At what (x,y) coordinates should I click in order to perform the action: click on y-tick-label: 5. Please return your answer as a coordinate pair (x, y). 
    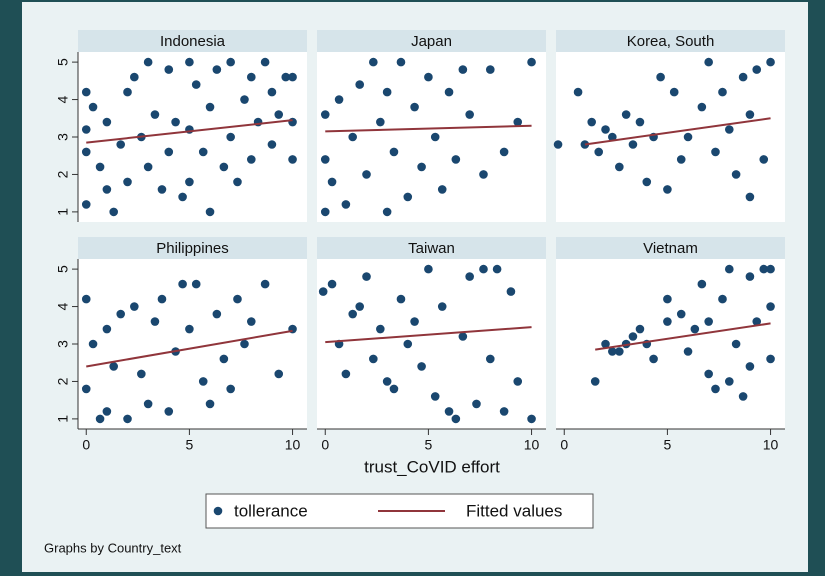
    Looking at the image, I should click on (63, 269).